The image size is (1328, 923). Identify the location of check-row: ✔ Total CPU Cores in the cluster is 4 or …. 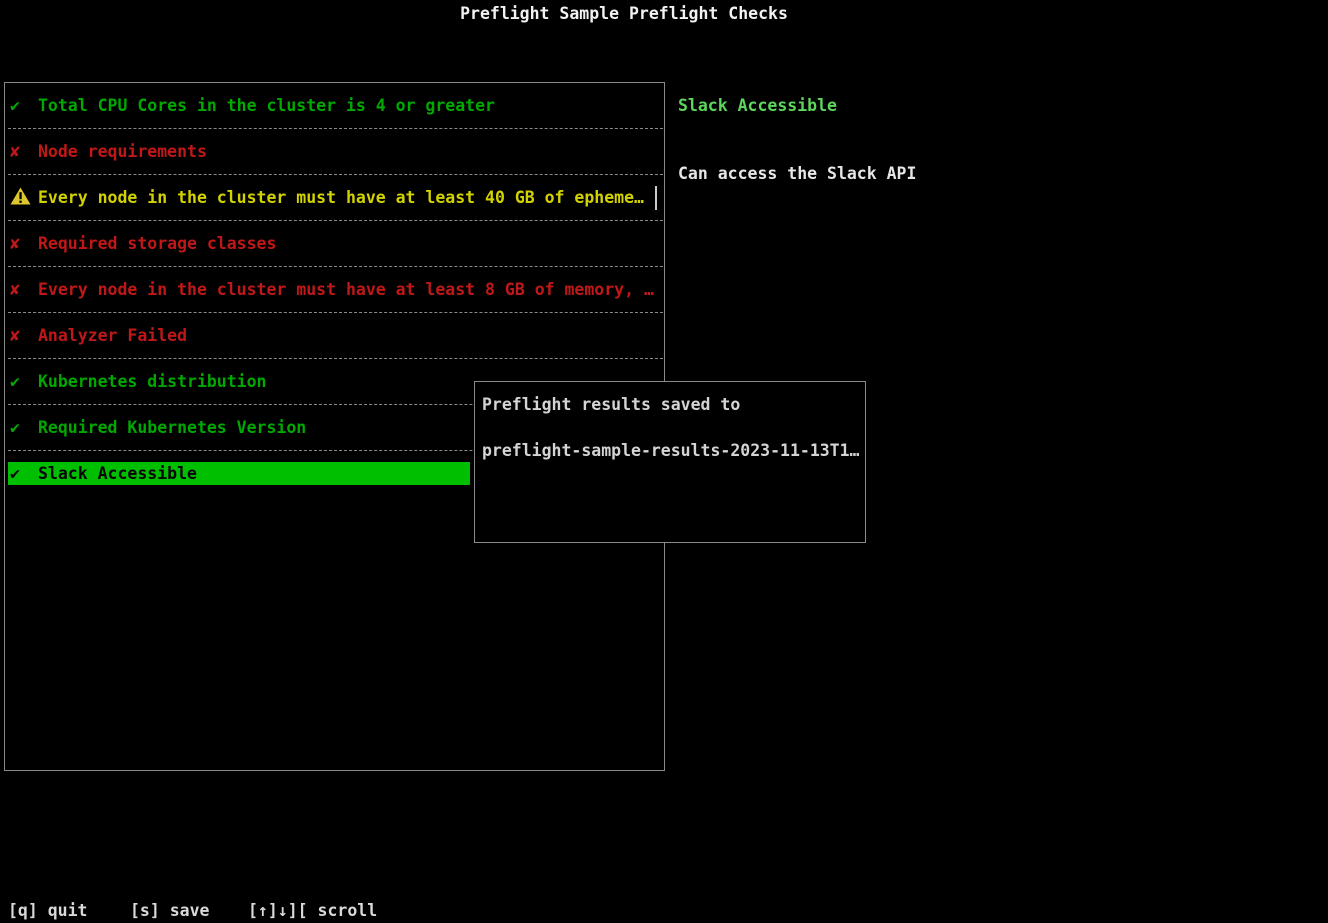
(251, 105).